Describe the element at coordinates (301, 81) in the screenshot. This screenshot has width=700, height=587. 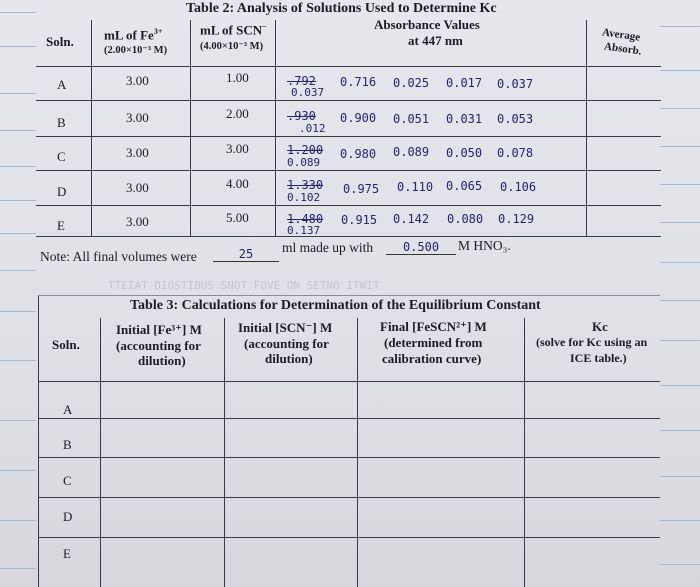
I see `row-a-abs1-struck: .792` at that location.